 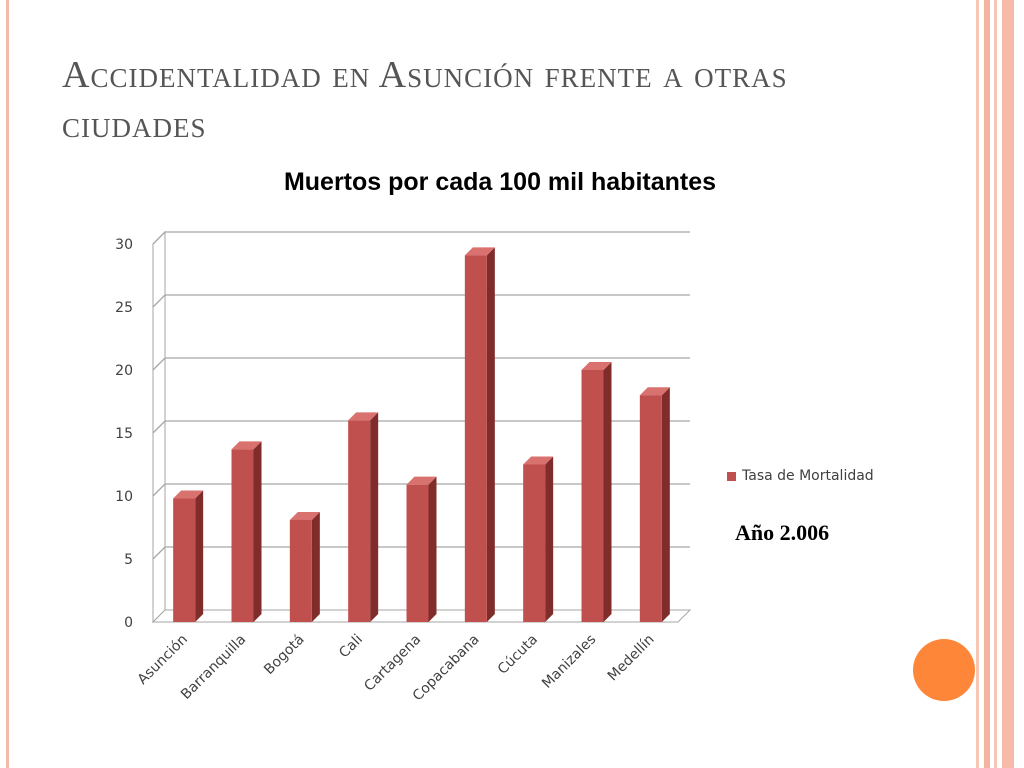 What do you see at coordinates (128, 623) in the screenshot?
I see `y-tick-label: 0` at bounding box center [128, 623].